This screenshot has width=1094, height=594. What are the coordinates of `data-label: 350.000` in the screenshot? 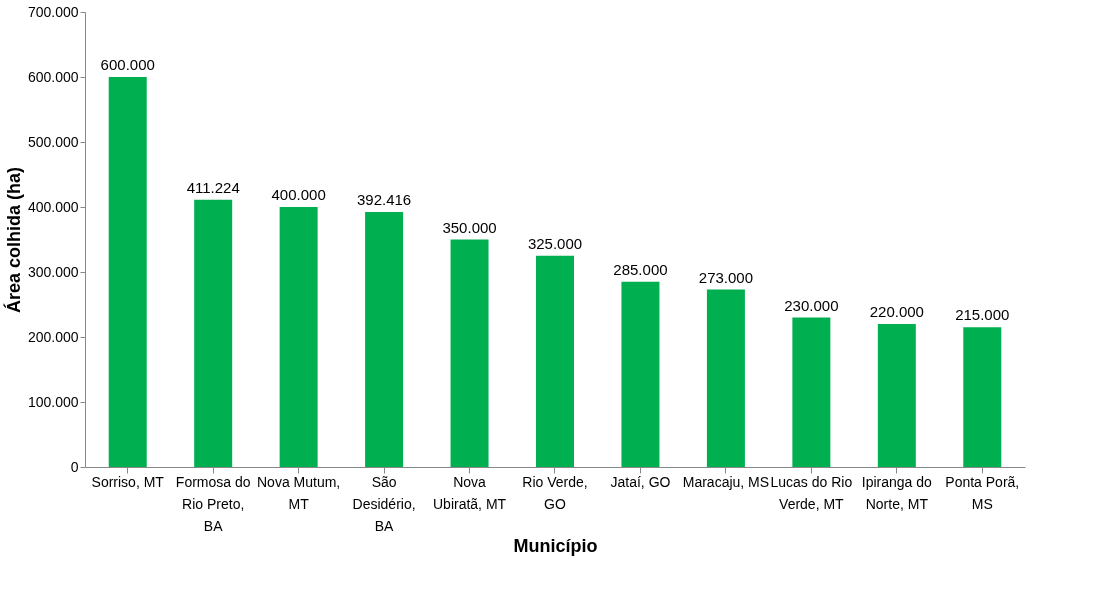 It's located at (469, 227).